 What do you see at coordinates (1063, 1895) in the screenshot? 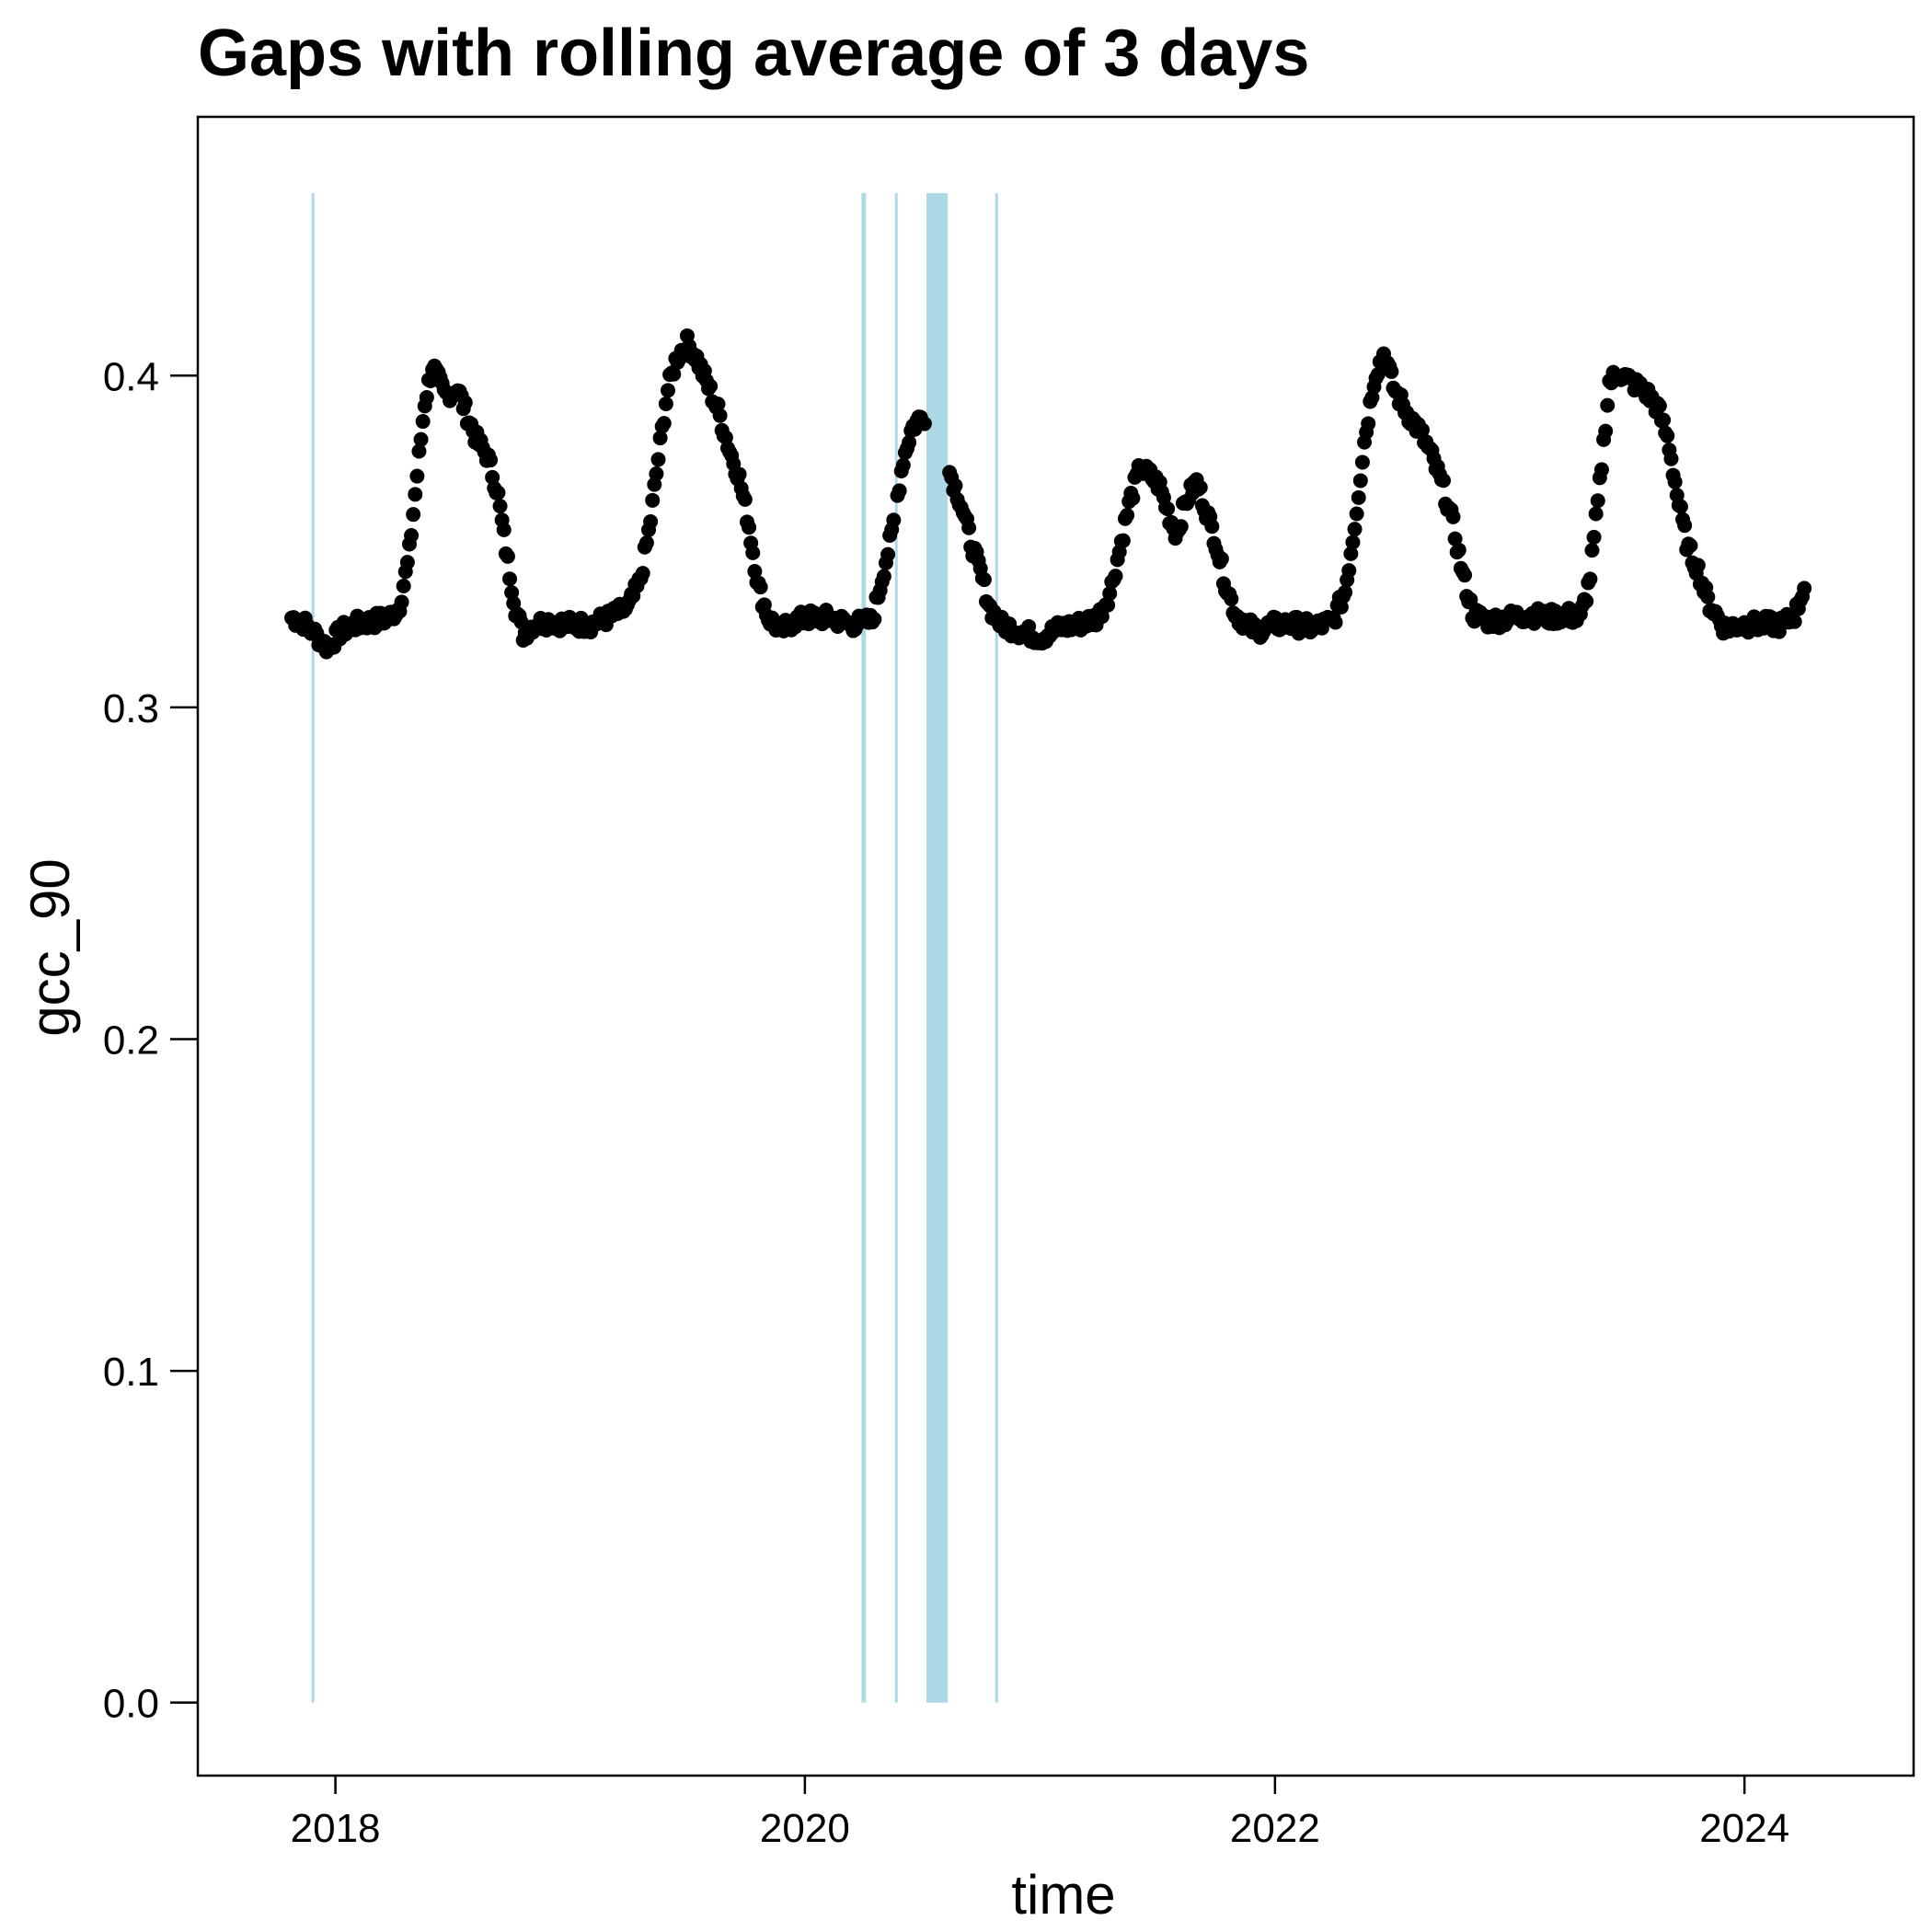
I see `x-axis-label: time` at bounding box center [1063, 1895].